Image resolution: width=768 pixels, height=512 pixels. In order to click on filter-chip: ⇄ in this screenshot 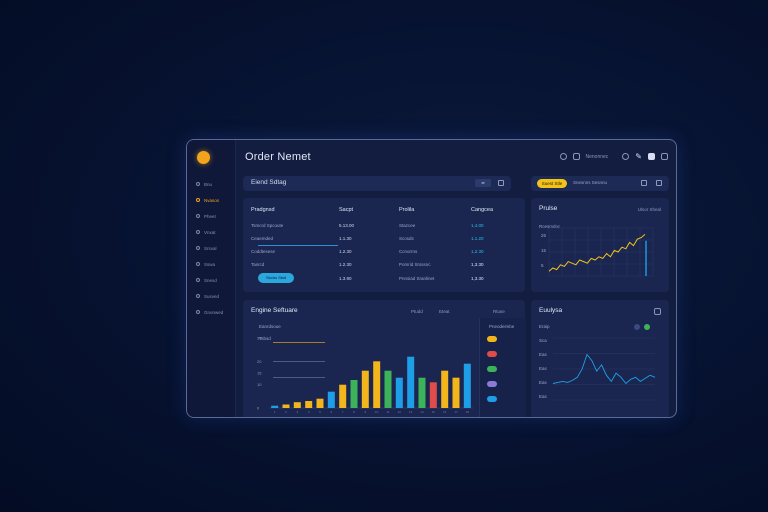, I will do `click(483, 183)`.